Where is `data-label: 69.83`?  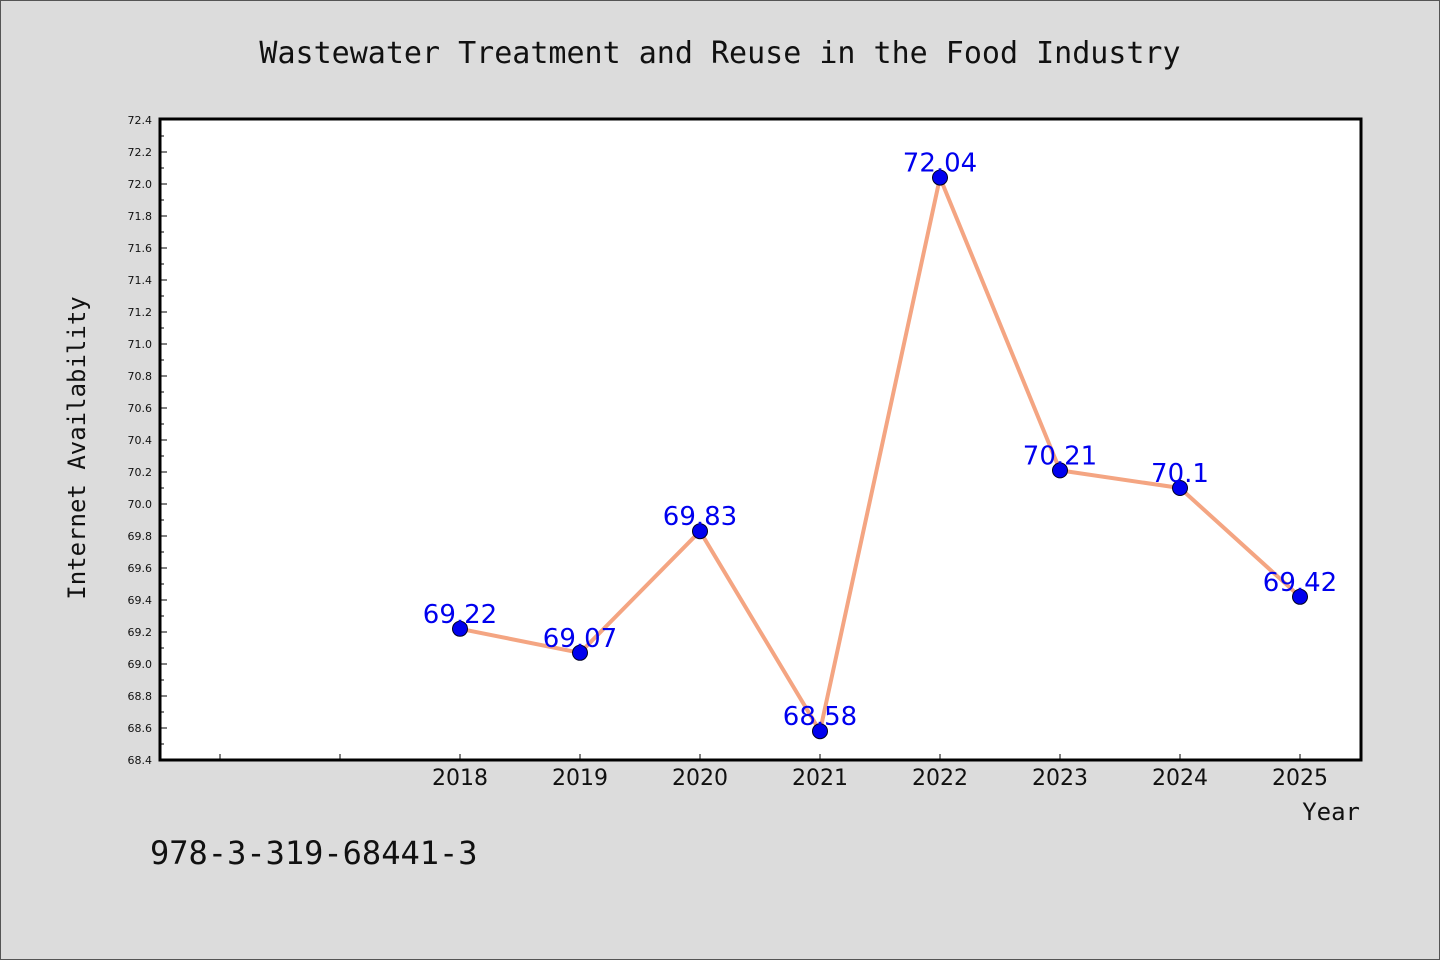
data-label: 69.83 is located at coordinates (700, 517).